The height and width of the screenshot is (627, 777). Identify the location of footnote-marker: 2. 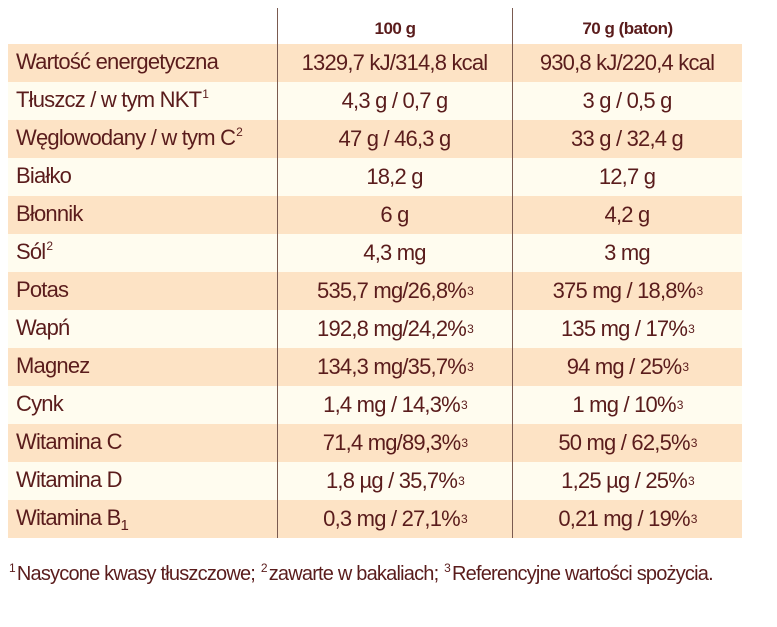
(264, 568).